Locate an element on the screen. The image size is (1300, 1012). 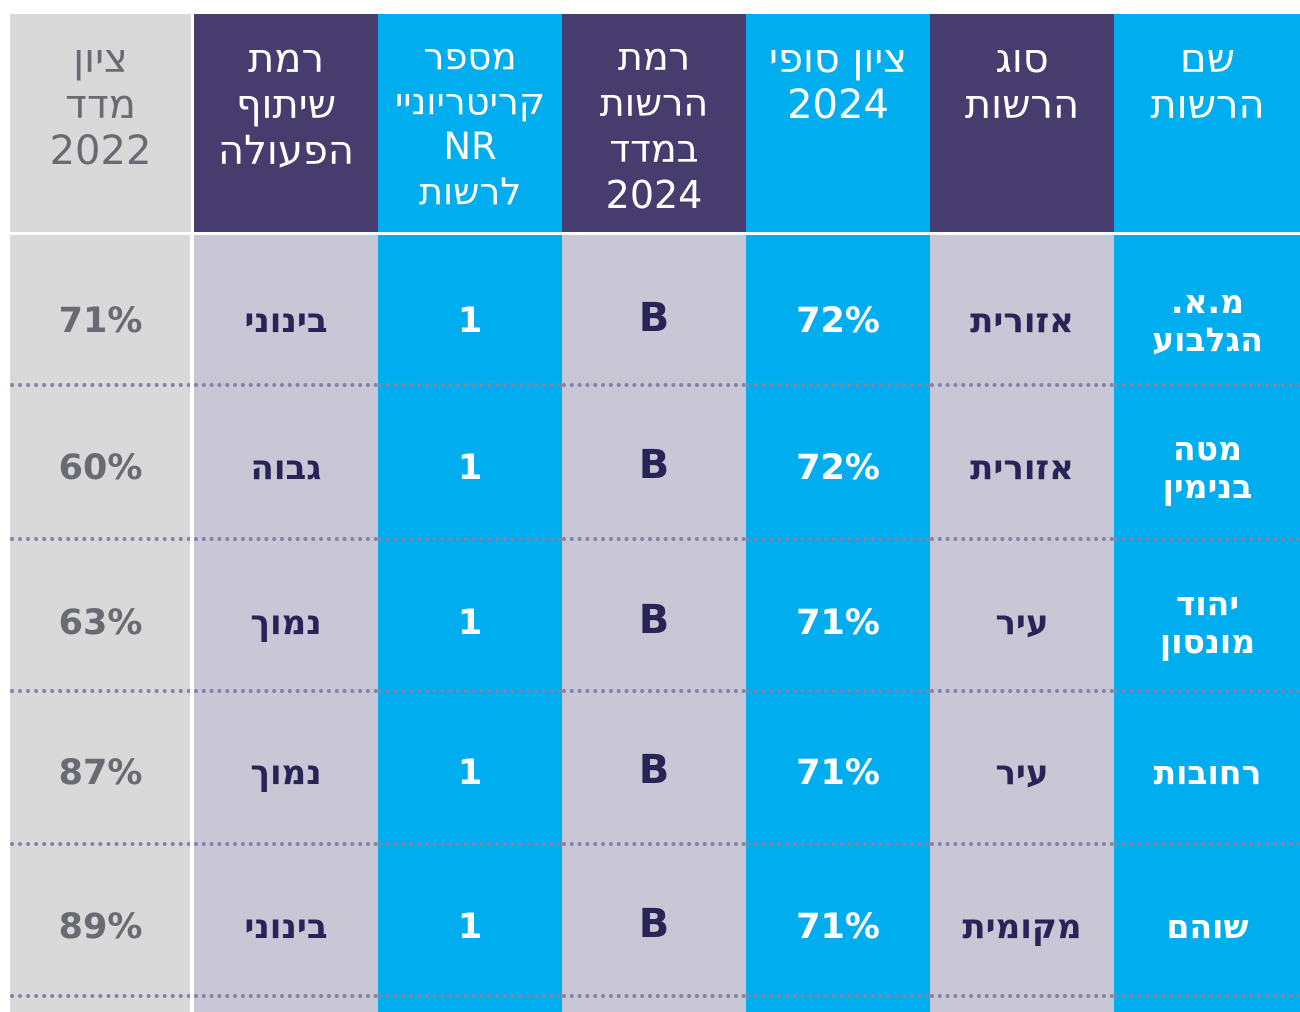
cell-authority-name: מטה בנימין is located at coordinates (1207, 467).